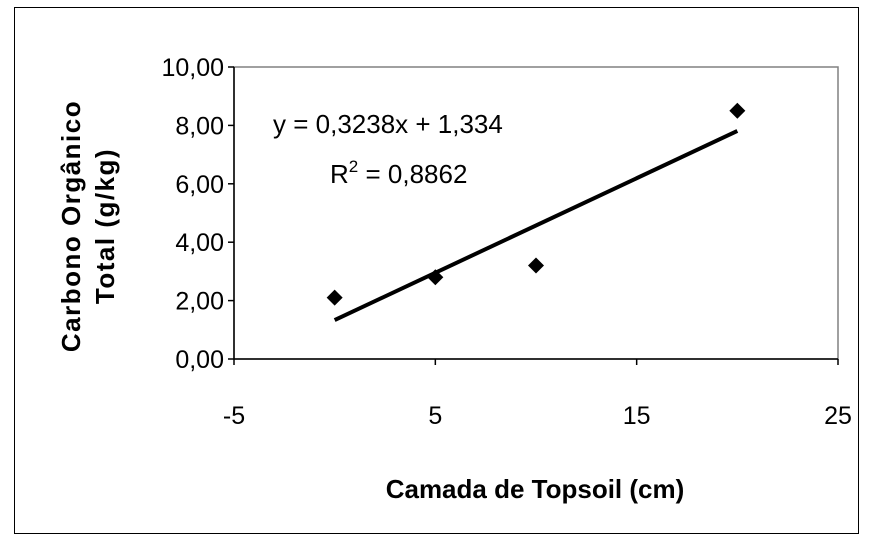 This screenshot has height=544, width=869. What do you see at coordinates (339, 174) in the screenshot?
I see `r2-prefix: R` at bounding box center [339, 174].